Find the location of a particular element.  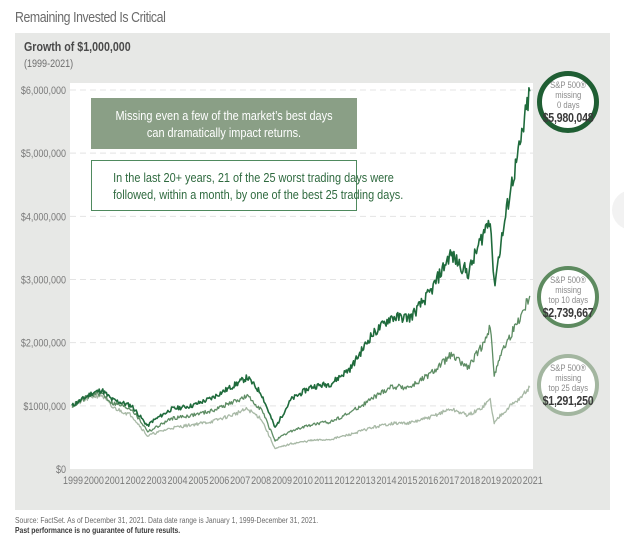

x-tick-label: 2004 is located at coordinates (177, 481).